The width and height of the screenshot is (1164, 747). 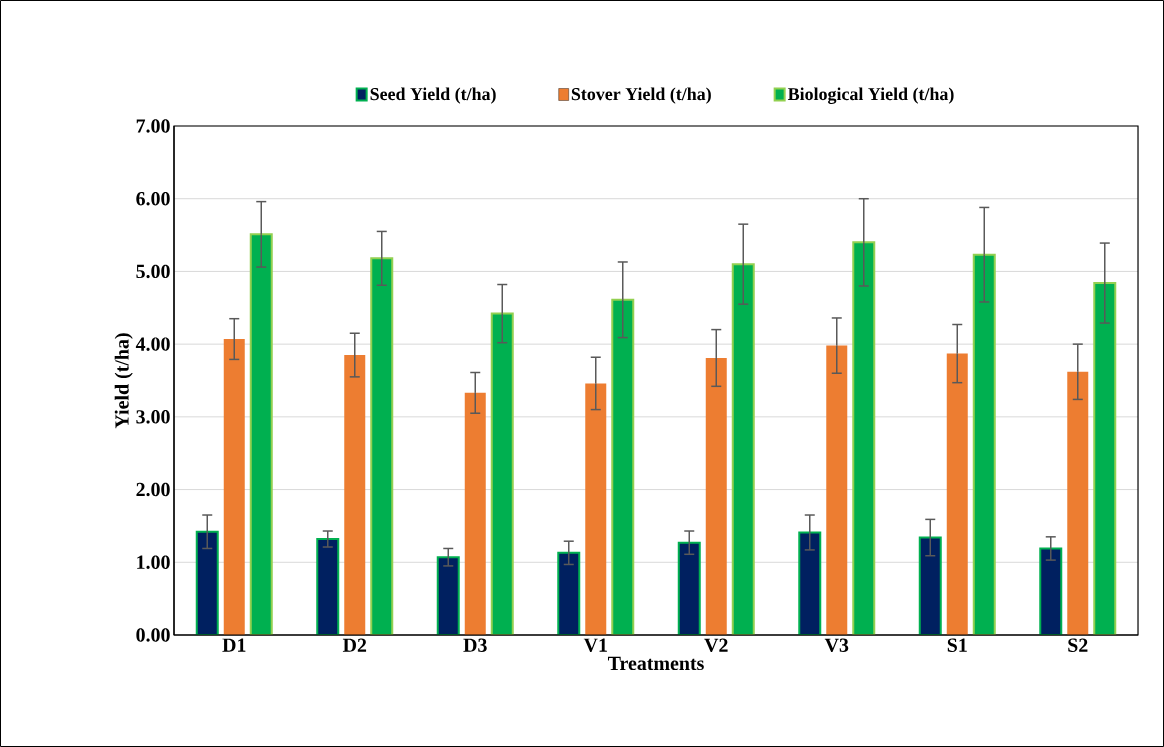 What do you see at coordinates (656, 663) in the screenshot?
I see `x-axis-title: Treatments` at bounding box center [656, 663].